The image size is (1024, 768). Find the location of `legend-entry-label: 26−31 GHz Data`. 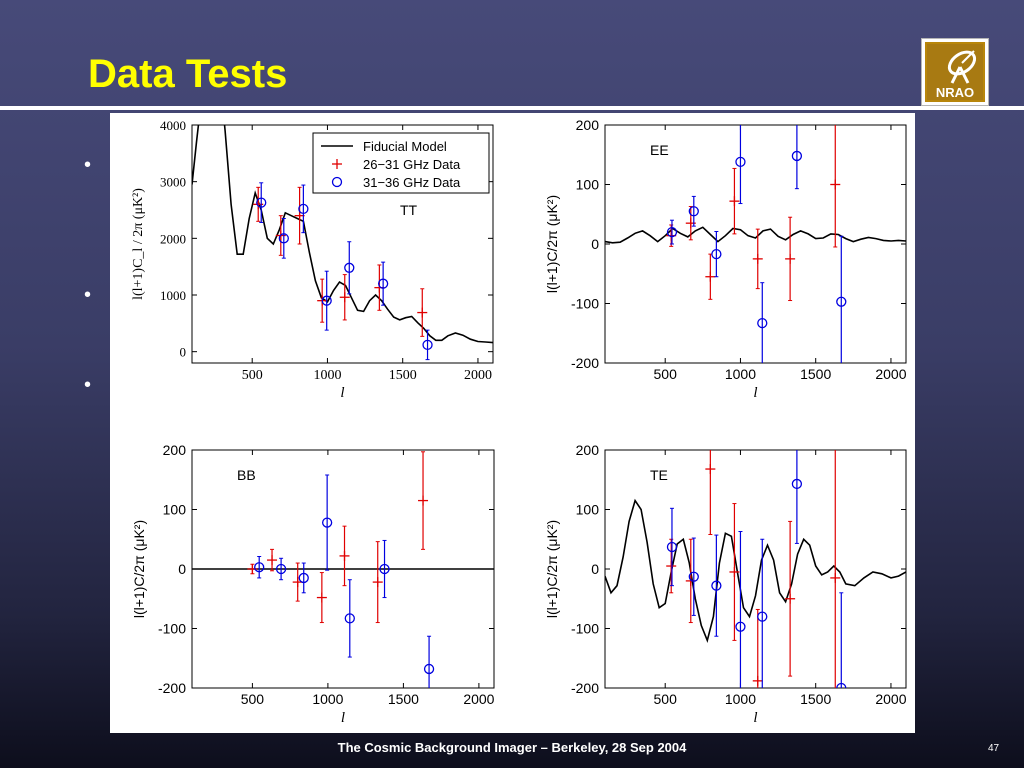

legend-entry-label: 26−31 GHz Data is located at coordinates (412, 164).